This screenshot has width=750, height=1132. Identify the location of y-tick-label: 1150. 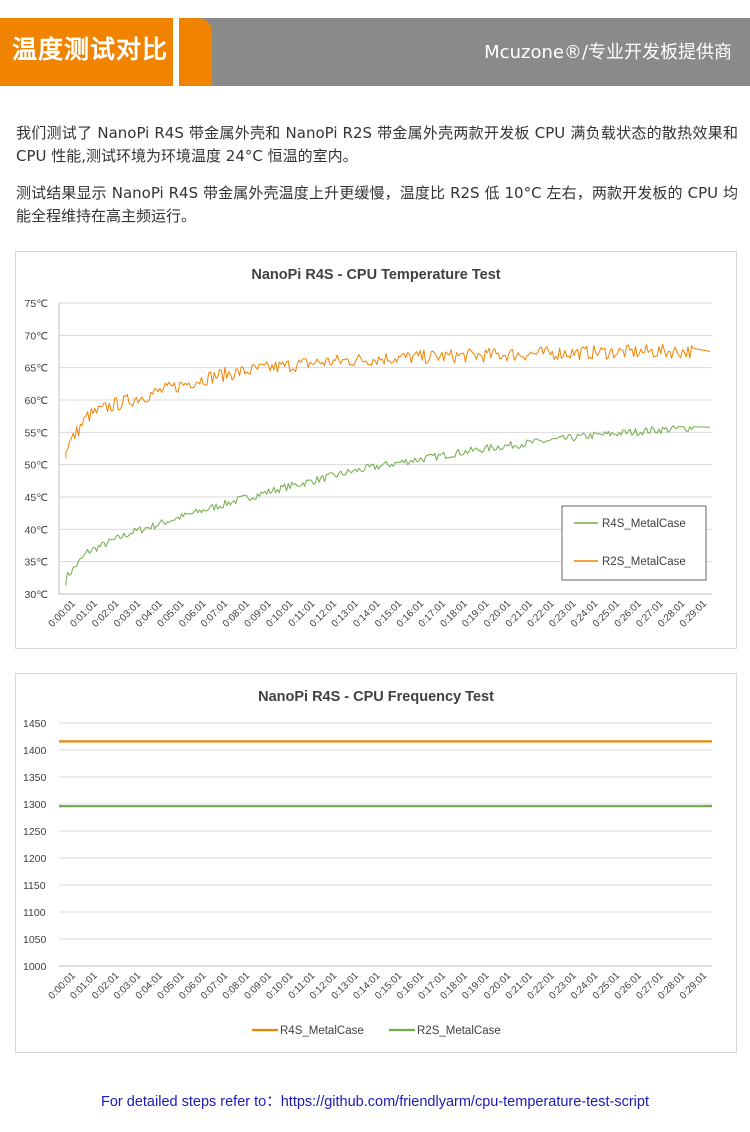
(34, 886).